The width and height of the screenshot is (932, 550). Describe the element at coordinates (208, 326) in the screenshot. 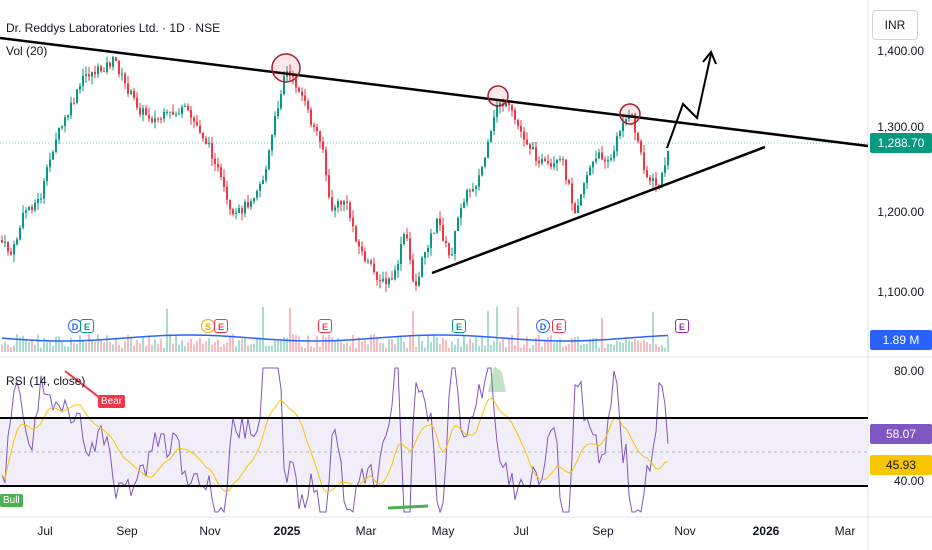

I see `split-event-marker: S` at that location.